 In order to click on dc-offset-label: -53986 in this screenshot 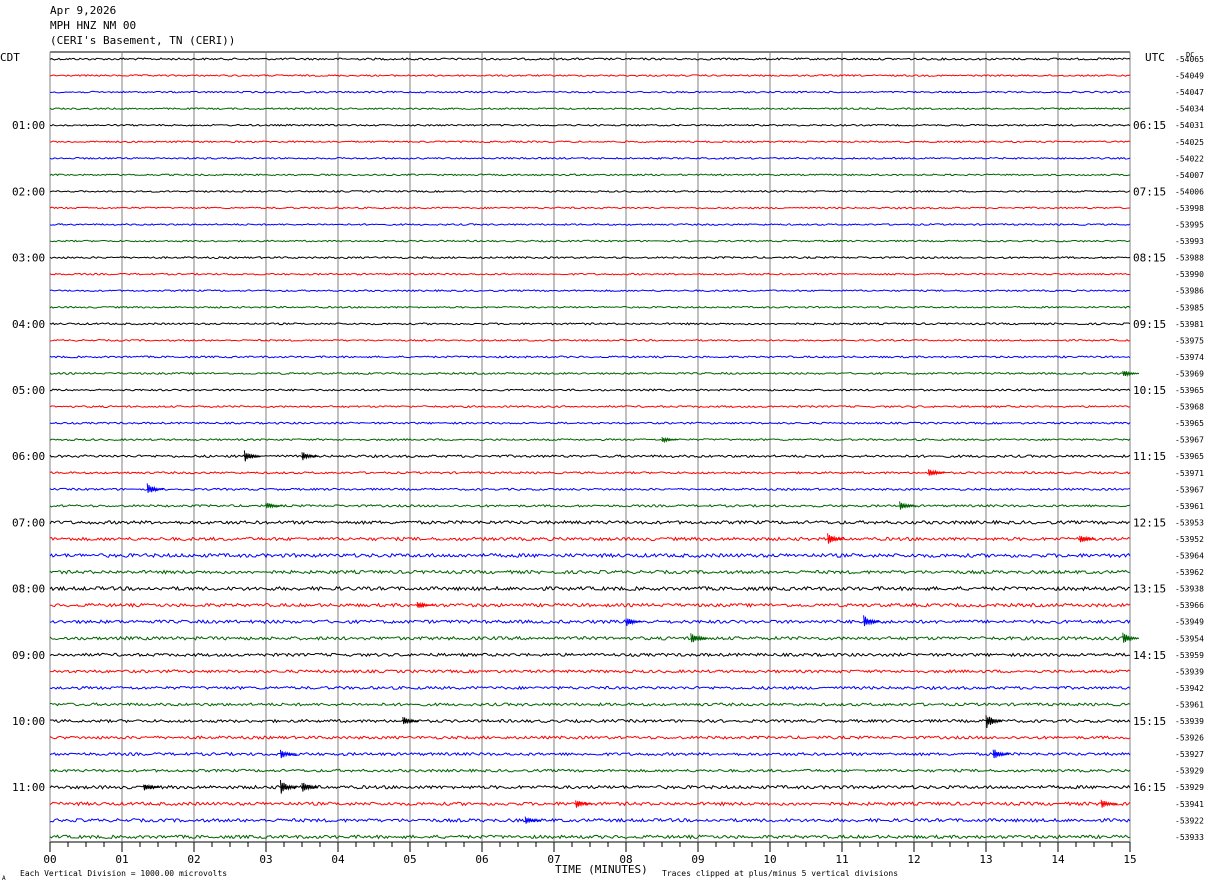, I will do `click(1189, 291)`.